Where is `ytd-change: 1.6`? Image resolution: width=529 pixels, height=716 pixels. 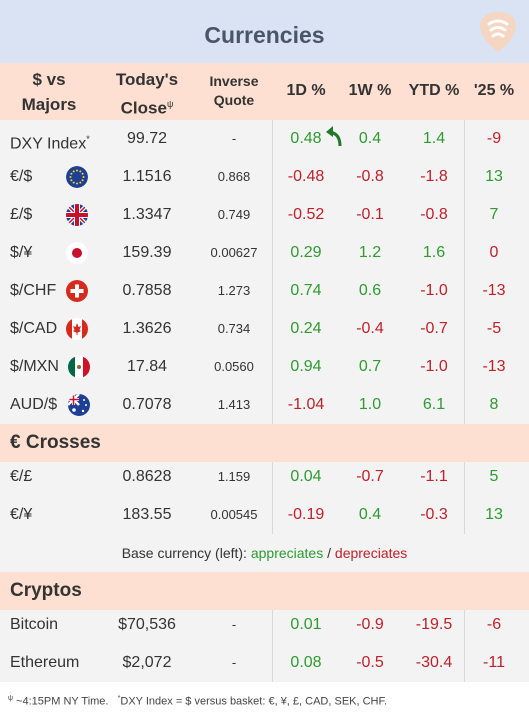
ytd-change: 1.6 is located at coordinates (434, 252).